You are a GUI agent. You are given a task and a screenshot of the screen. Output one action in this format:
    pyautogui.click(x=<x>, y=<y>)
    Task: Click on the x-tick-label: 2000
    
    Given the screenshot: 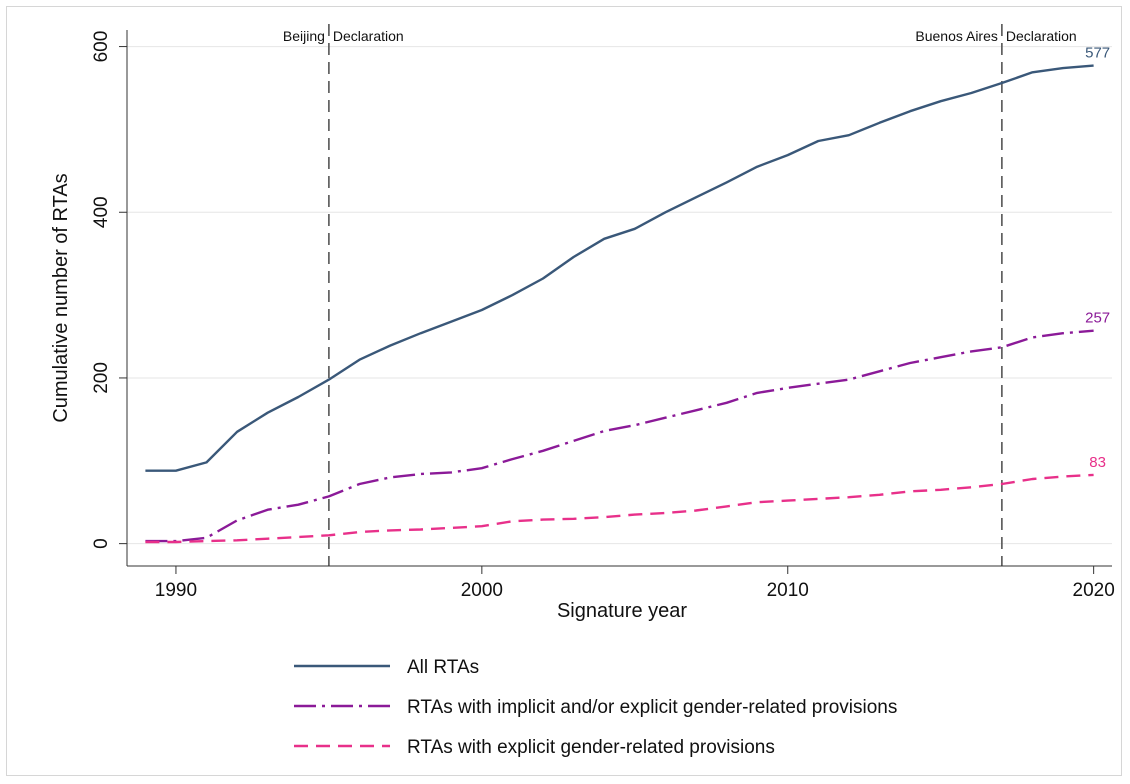 What is the action you would take?
    pyautogui.click(x=482, y=590)
    